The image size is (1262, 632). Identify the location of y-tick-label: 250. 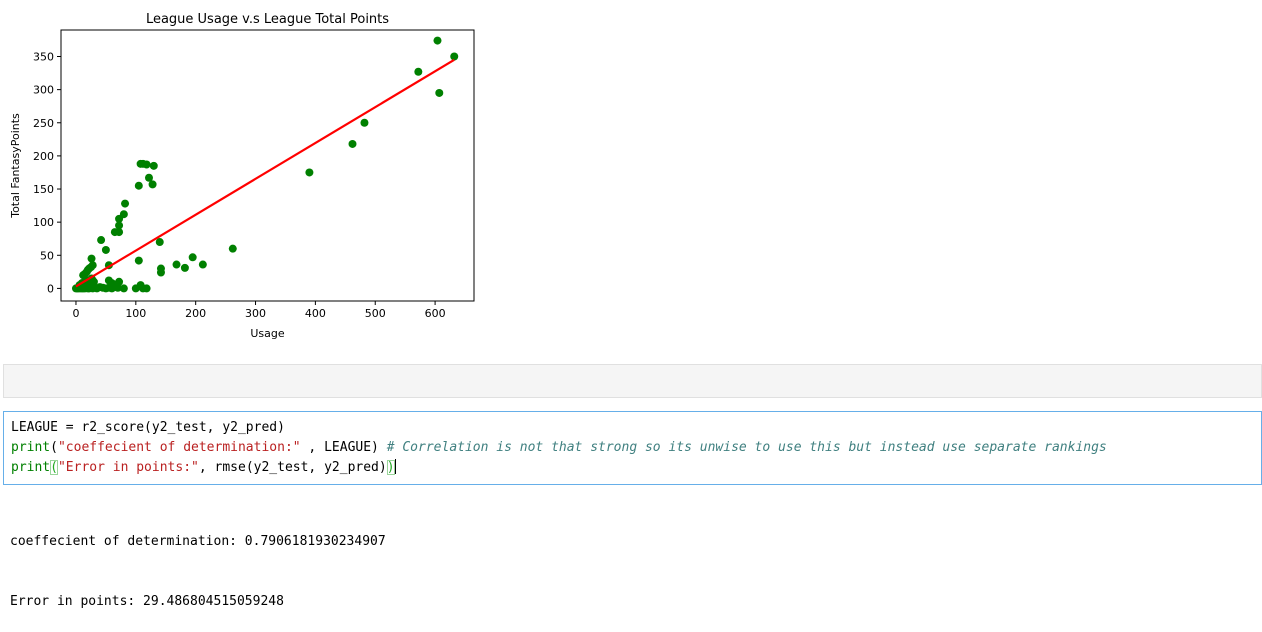
(43, 123).